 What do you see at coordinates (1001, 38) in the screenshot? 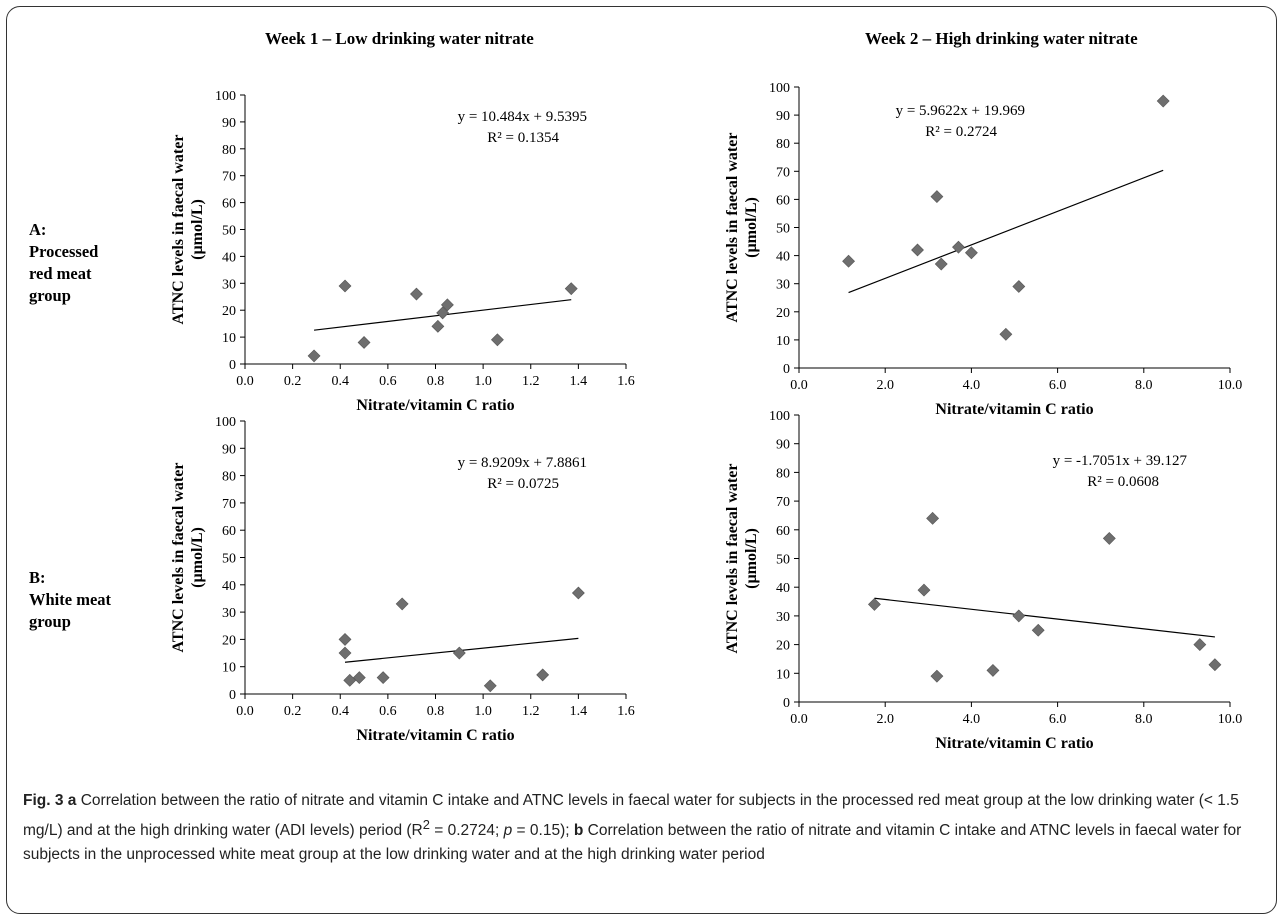
I see `column-title-week2: Week 2 – High drinking water nitrate` at bounding box center [1001, 38].